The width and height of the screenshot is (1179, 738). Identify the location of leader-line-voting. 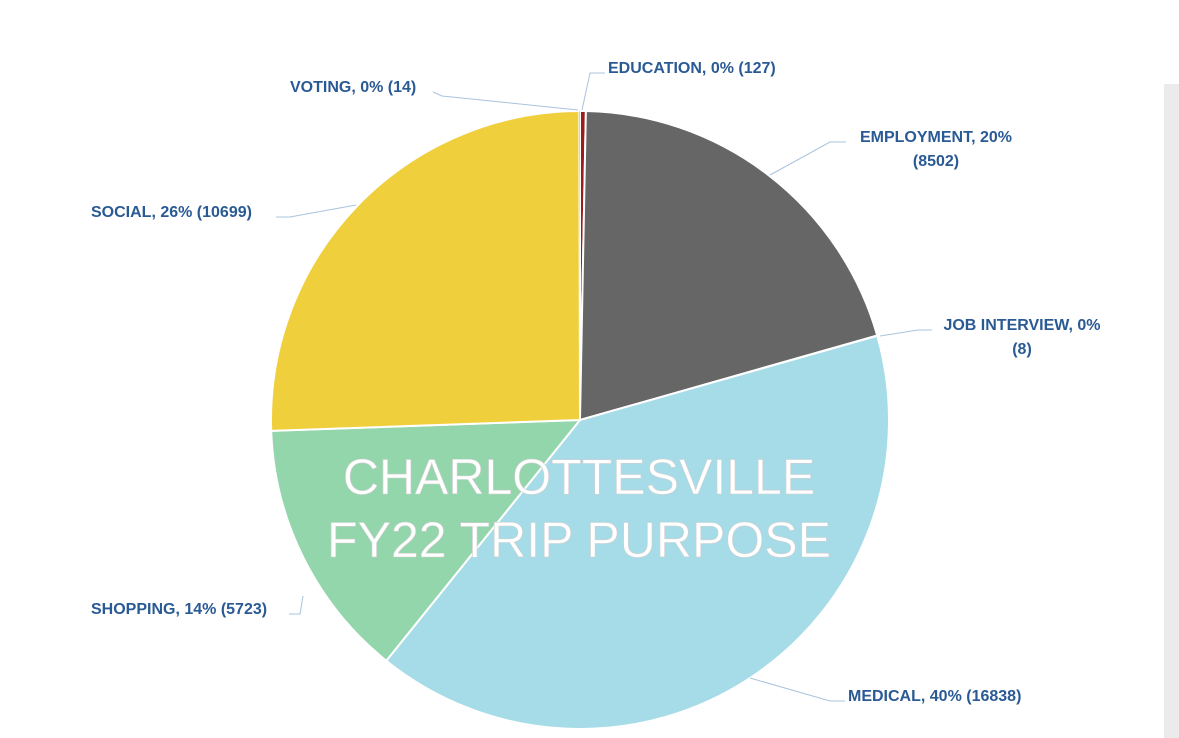
(505, 101).